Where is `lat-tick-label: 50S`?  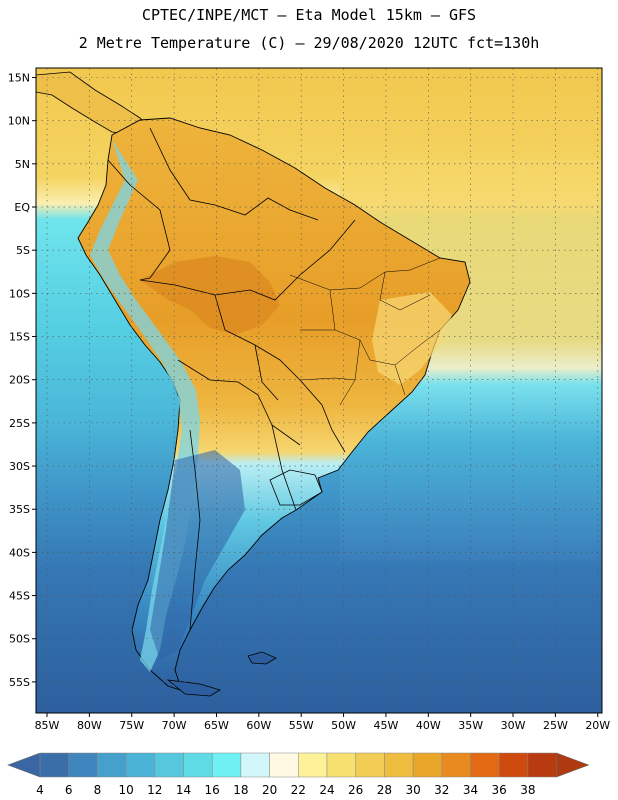 lat-tick-label: 50S is located at coordinates (19, 639).